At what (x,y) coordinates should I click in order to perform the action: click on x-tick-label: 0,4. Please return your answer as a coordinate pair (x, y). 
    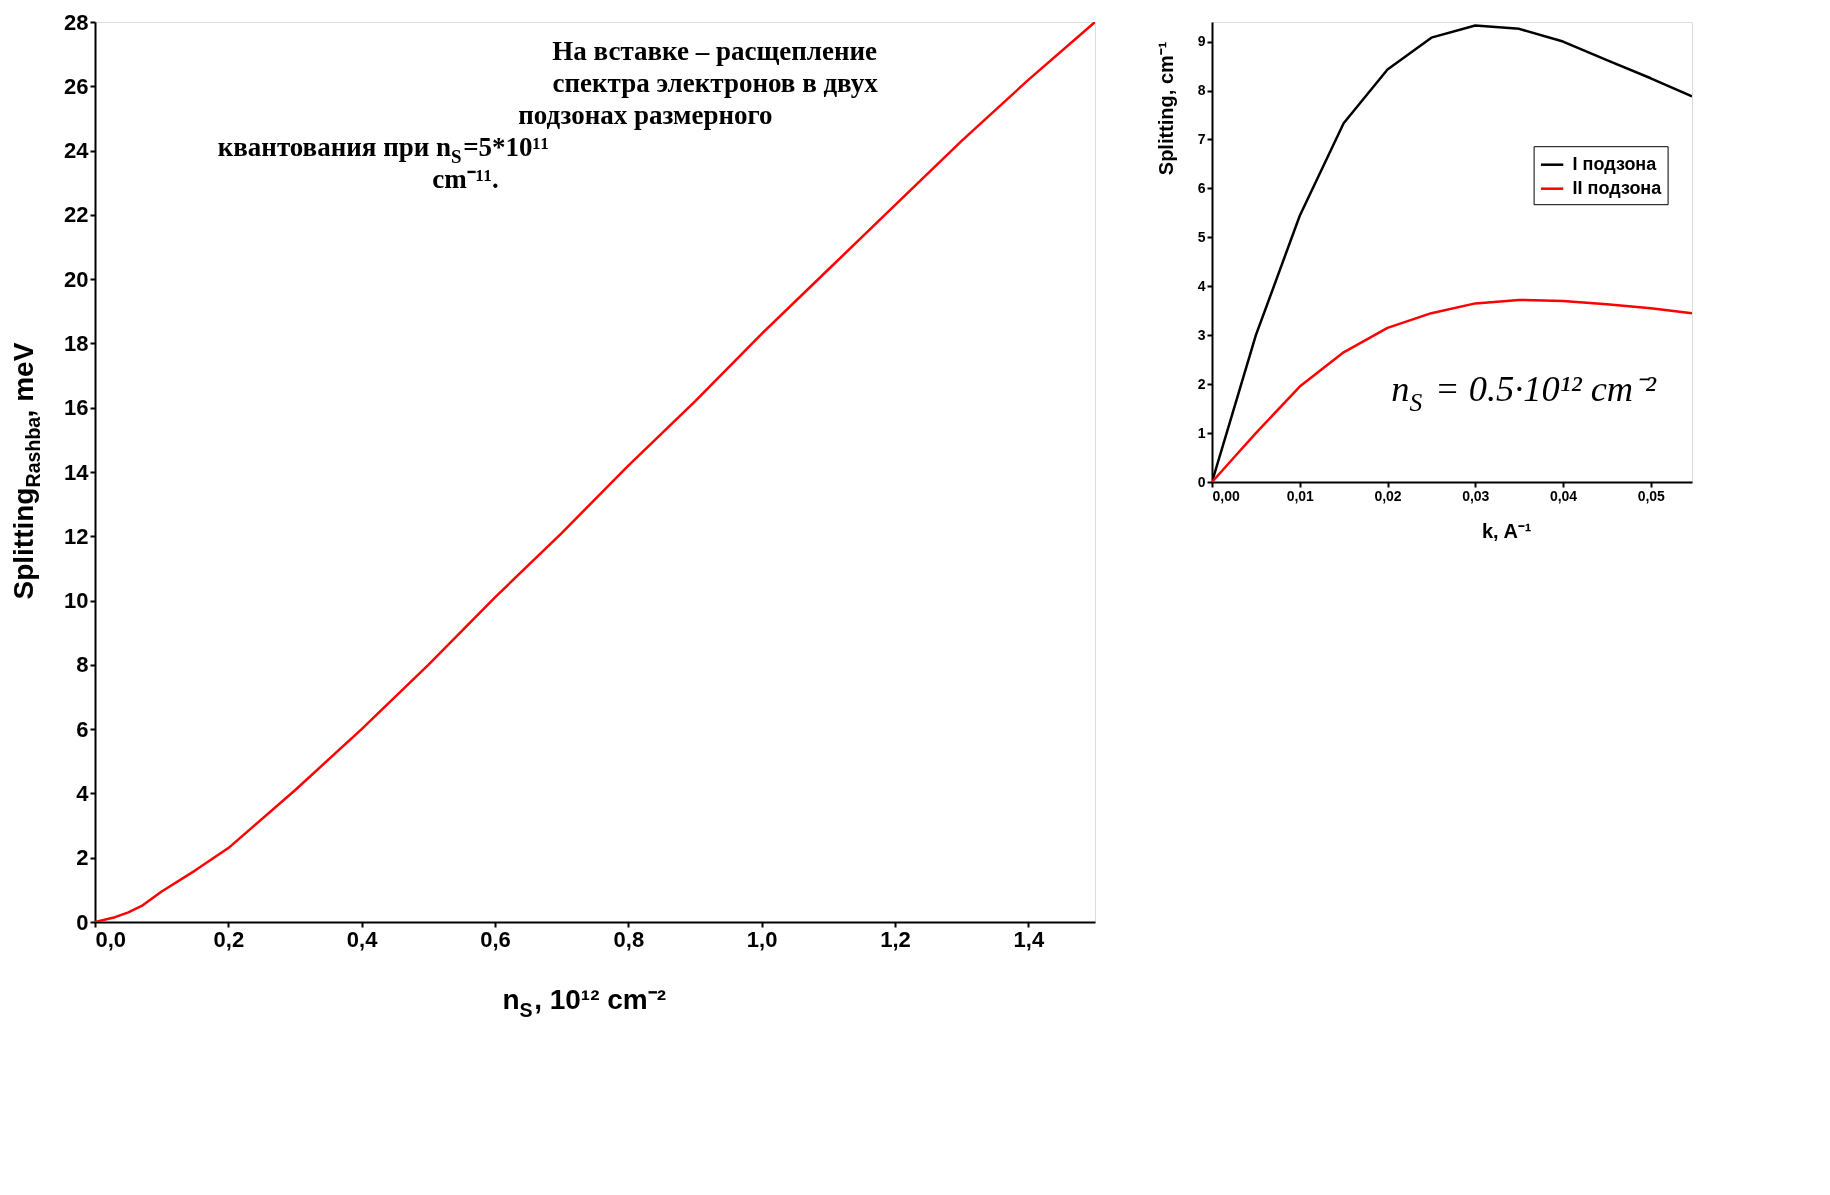
    Looking at the image, I should click on (362, 939).